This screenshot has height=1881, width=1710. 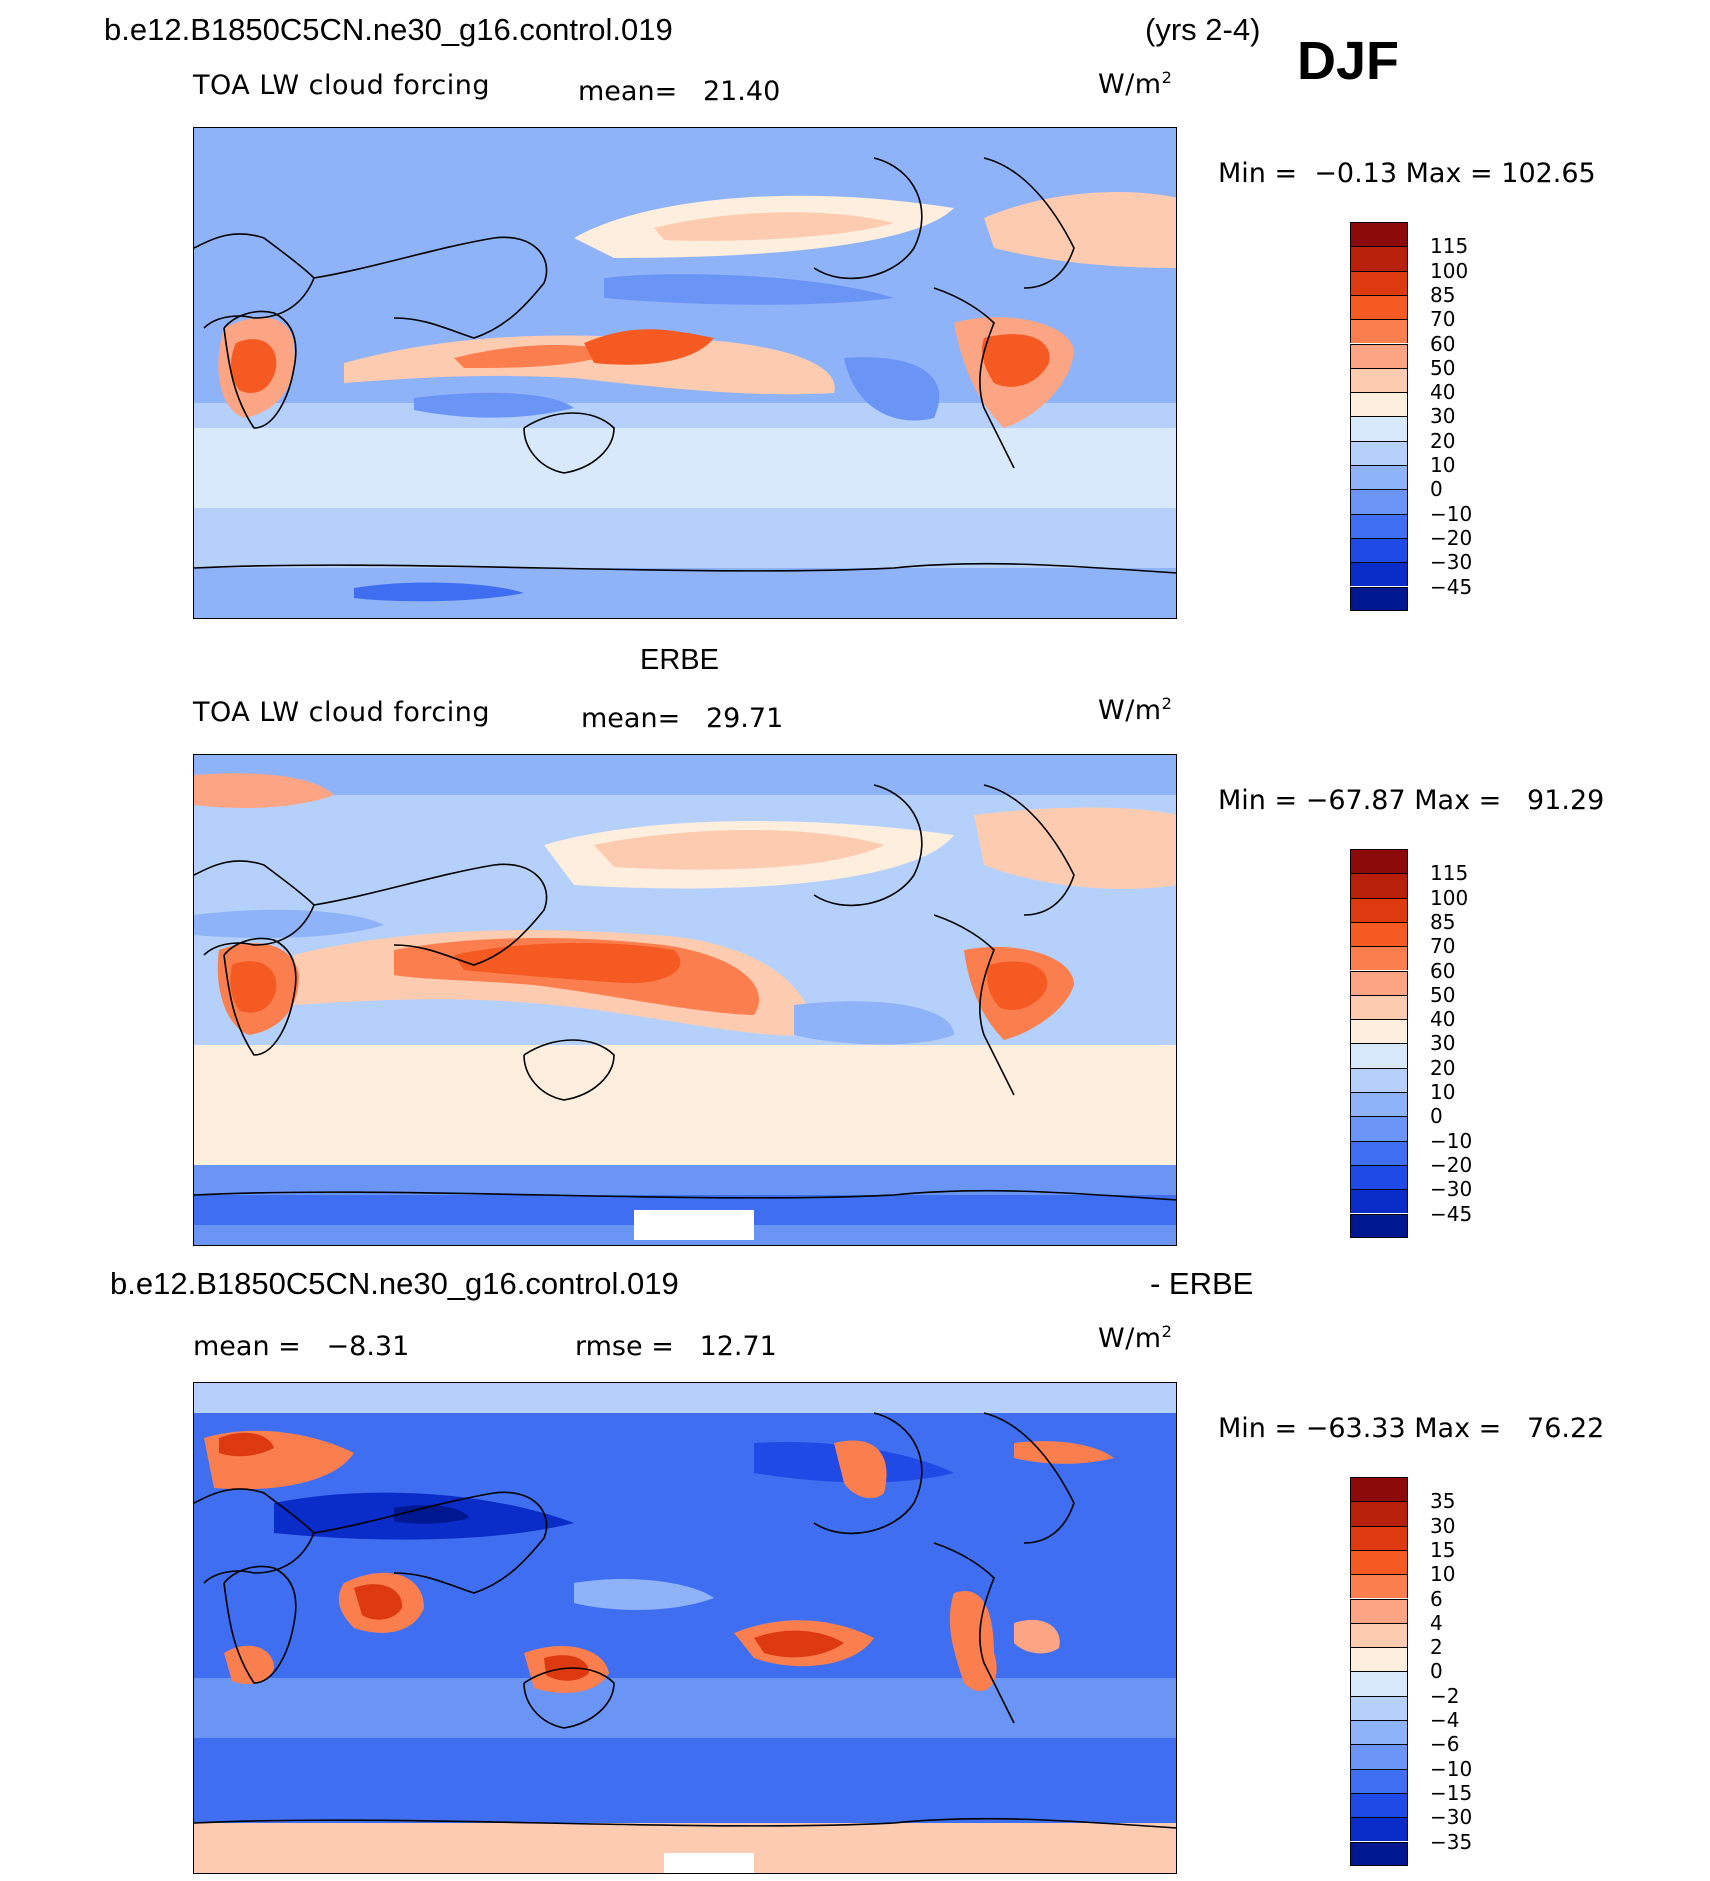 I want to click on panel1-map-svg, so click(x=685, y=373).